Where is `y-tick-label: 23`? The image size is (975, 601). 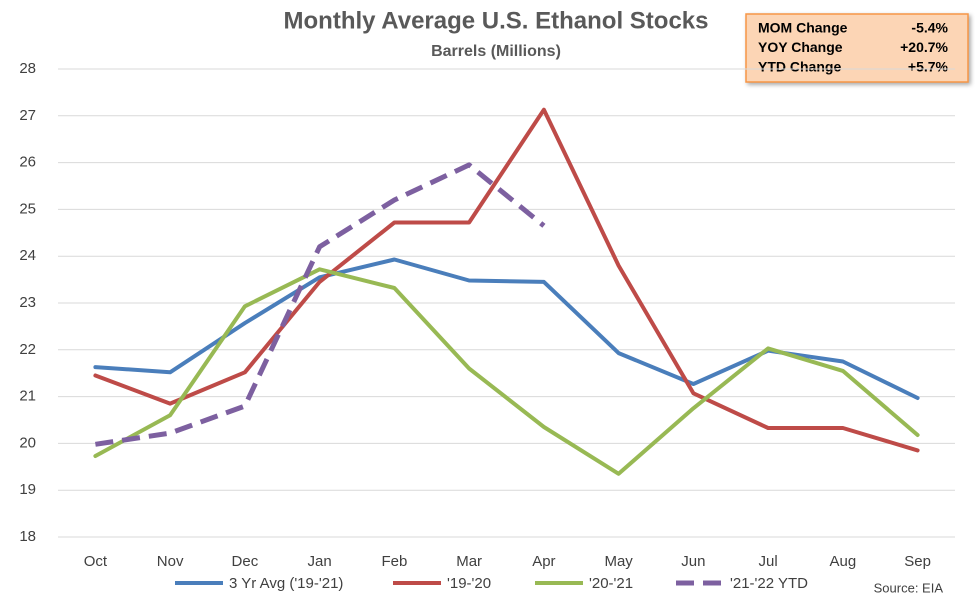 y-tick-label: 23 is located at coordinates (27, 302).